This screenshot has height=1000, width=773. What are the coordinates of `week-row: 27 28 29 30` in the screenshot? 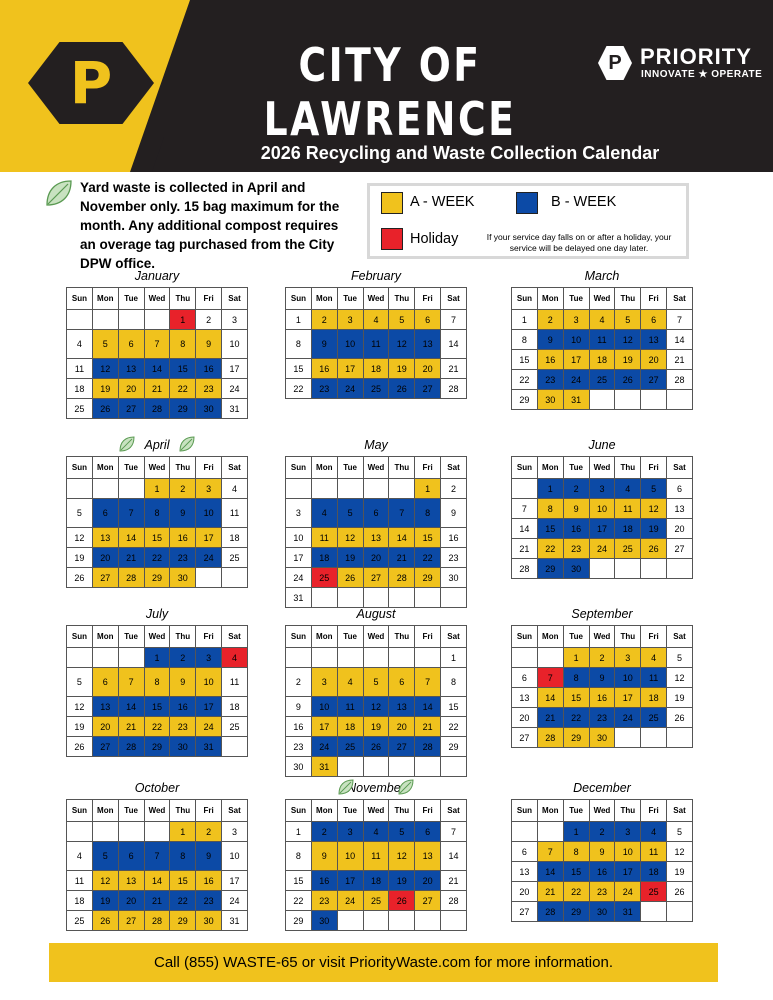 It's located at (602, 737).